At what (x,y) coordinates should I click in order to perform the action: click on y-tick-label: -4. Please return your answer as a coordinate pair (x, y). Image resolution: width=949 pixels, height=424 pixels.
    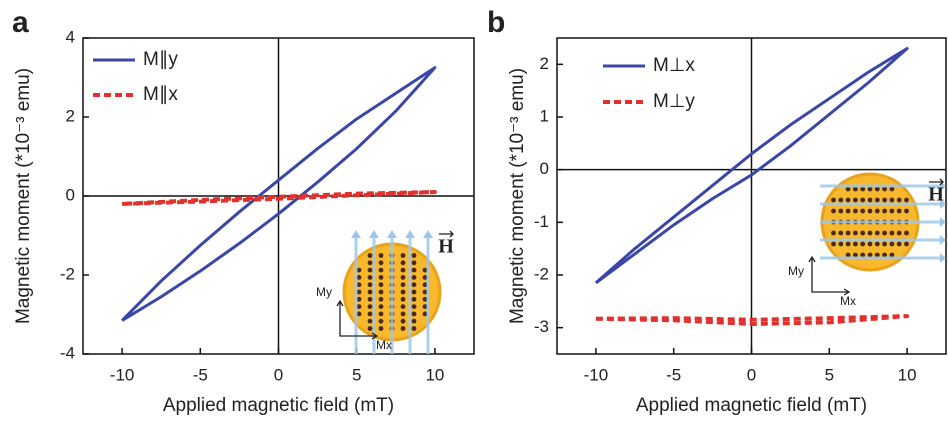
    Looking at the image, I should click on (67, 352).